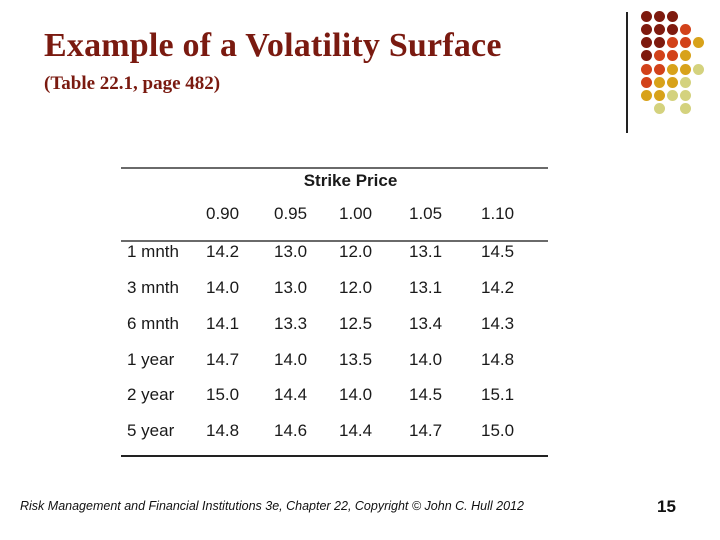  What do you see at coordinates (291, 430) in the screenshot?
I see `volatility-cell: 14.6` at bounding box center [291, 430].